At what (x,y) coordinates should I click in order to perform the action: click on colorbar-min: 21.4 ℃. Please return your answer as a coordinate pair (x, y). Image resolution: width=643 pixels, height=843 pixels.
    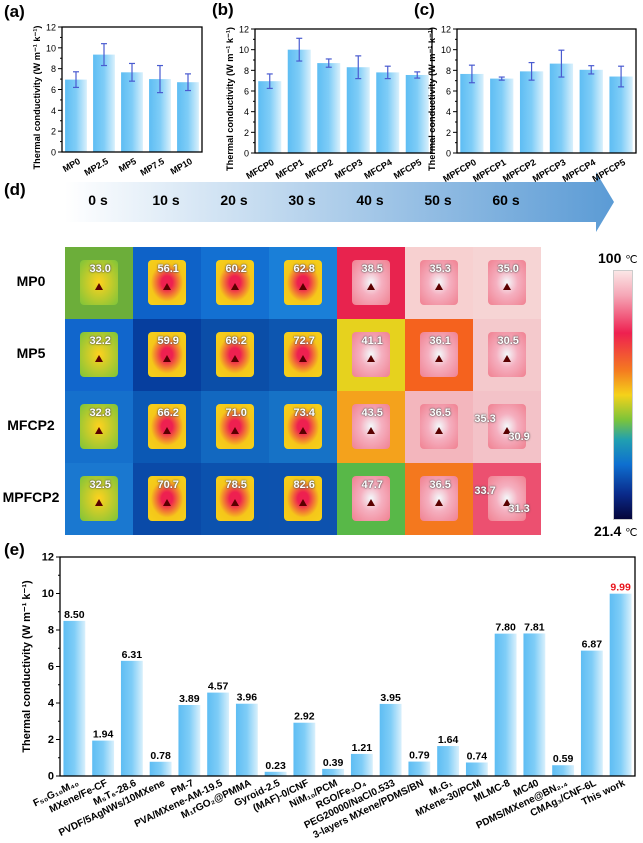
    Looking at the image, I should click on (616, 531).